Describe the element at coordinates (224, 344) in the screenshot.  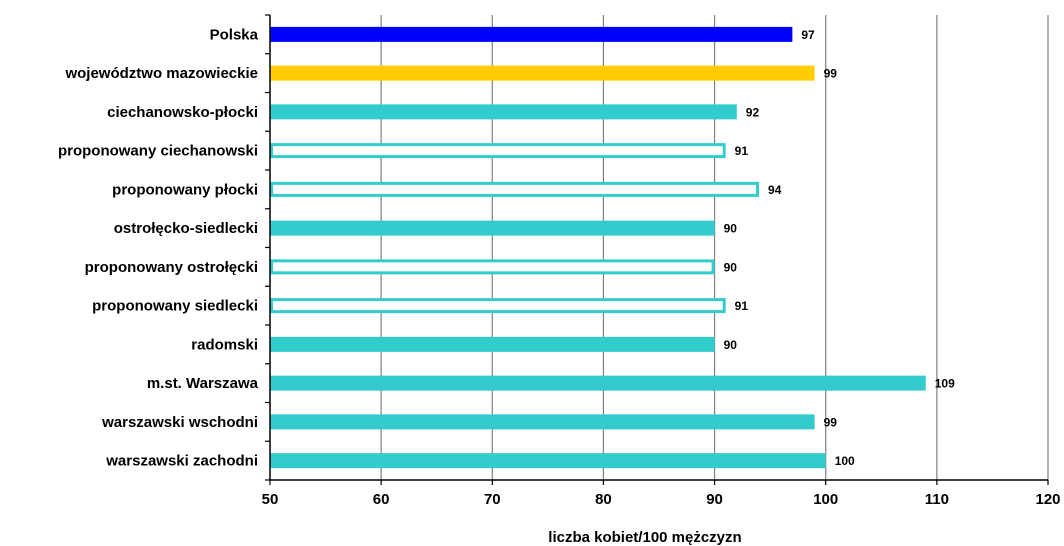
I see `category-label: radomski` at that location.